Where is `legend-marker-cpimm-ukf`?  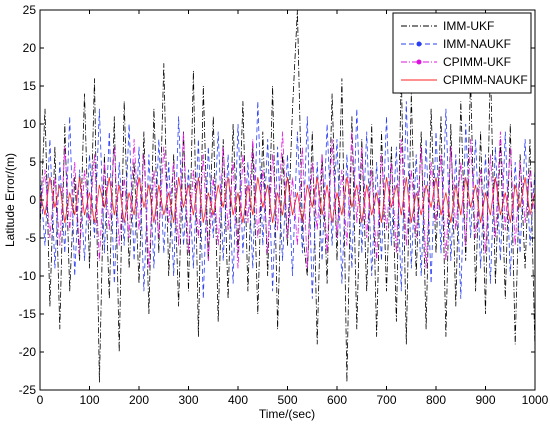 legend-marker-cpimm-ukf is located at coordinates (419, 62).